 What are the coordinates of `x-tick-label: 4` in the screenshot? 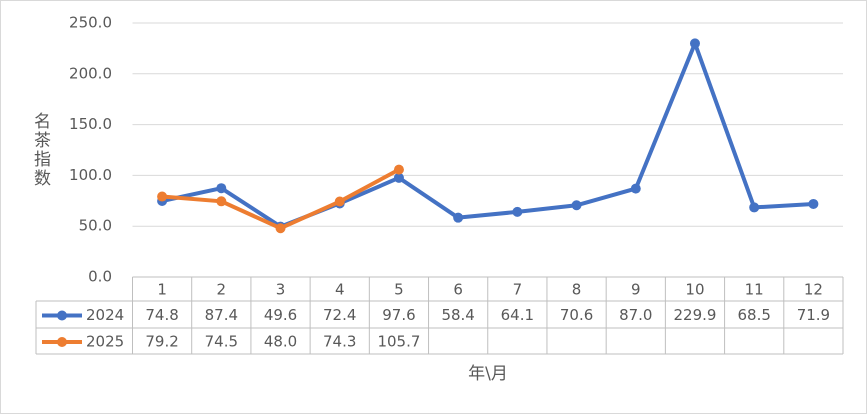 It's located at (340, 290).